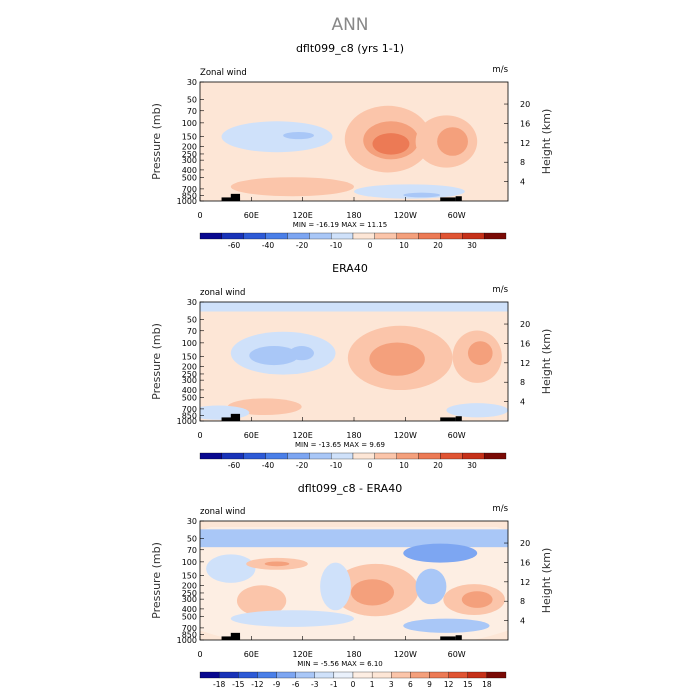  Describe the element at coordinates (277, 684) in the screenshot. I see `colorbar-label: -9` at that location.